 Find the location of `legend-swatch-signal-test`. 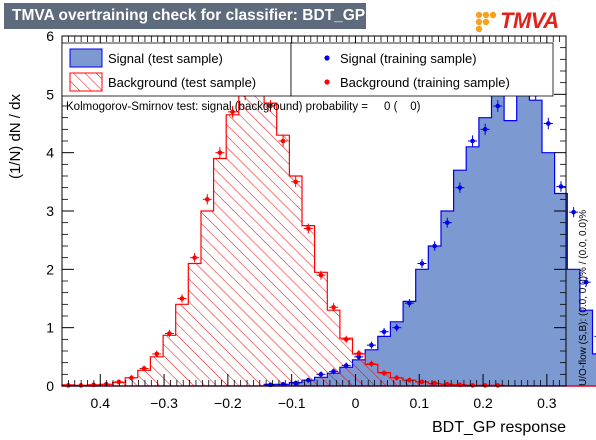

legend-swatch-signal-test is located at coordinates (86, 58).